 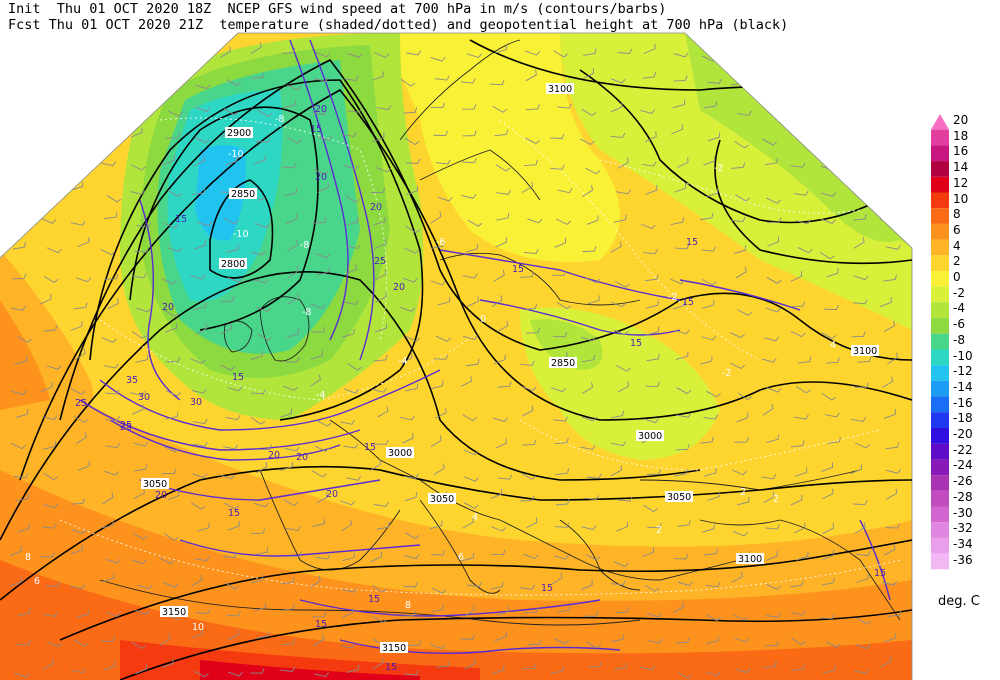 I want to click on height-label: 3150, so click(x=174, y=612).